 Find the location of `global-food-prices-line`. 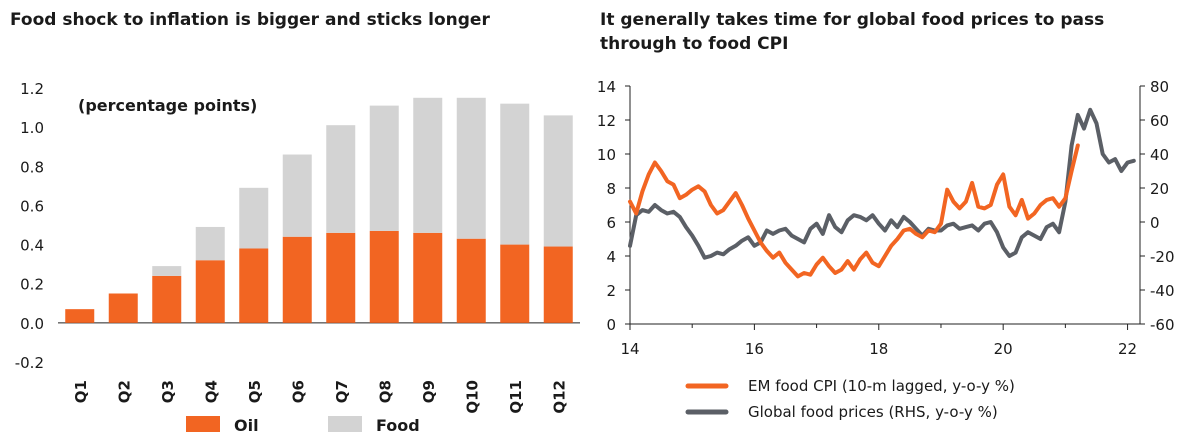

global-food-prices-line is located at coordinates (882, 183).